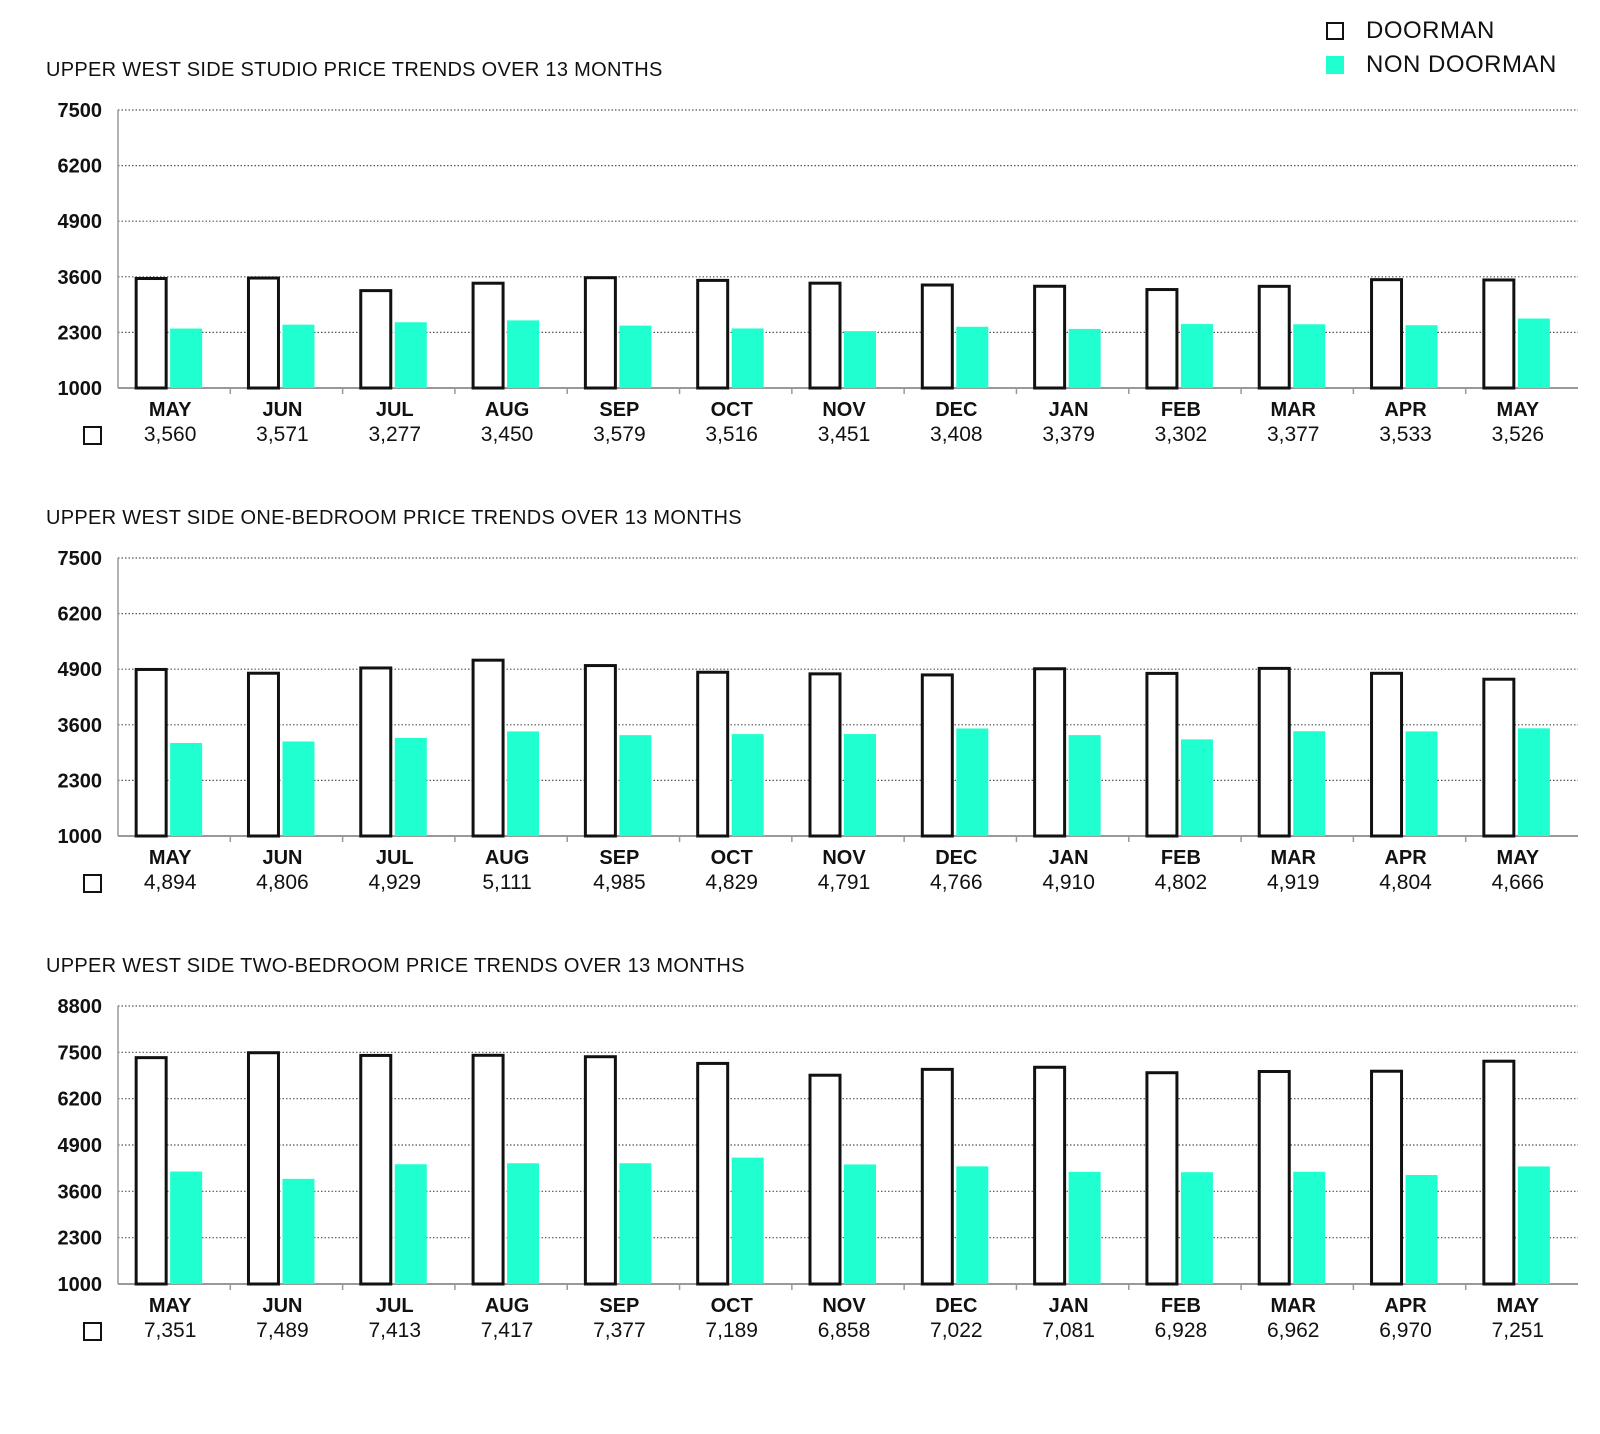  What do you see at coordinates (1518, 434) in the screenshot?
I see `doorman-value-label: 3,526` at bounding box center [1518, 434].